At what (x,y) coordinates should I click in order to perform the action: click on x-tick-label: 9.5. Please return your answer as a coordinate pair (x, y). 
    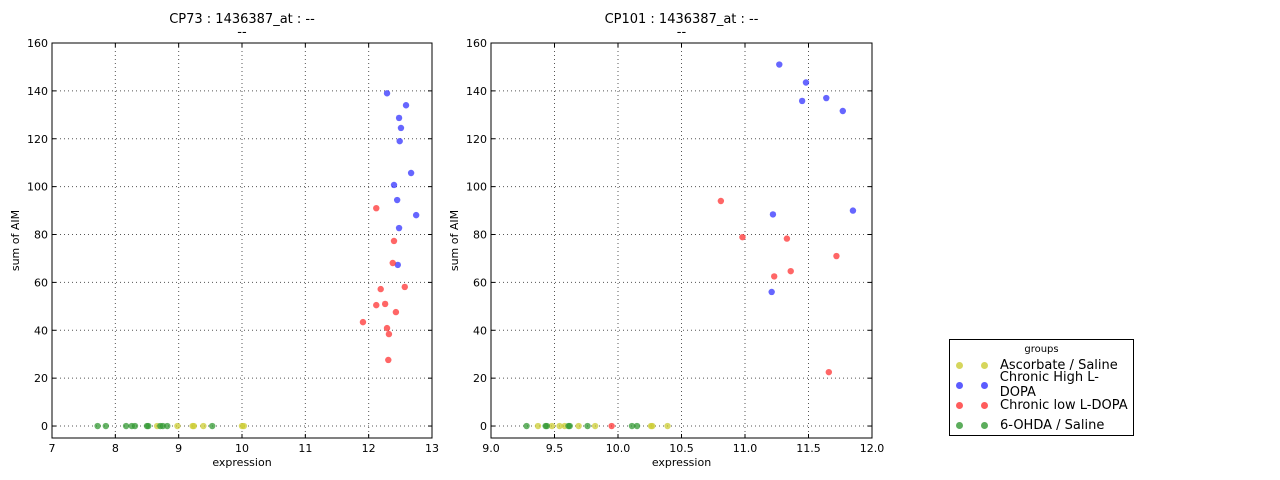
    Looking at the image, I should click on (555, 448).